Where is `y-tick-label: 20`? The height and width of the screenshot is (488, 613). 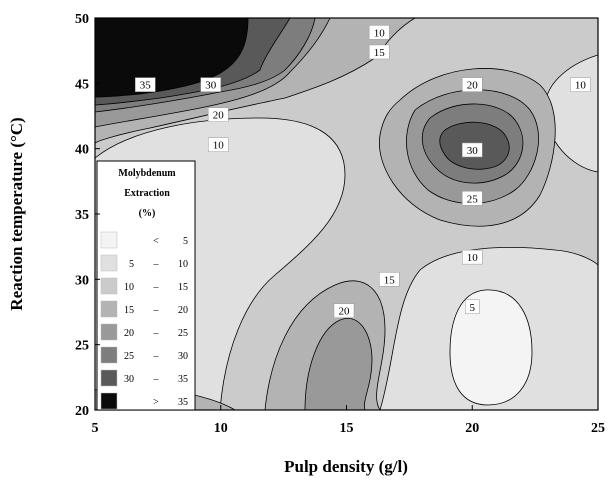
y-tick-label: 20 is located at coordinates (82, 411).